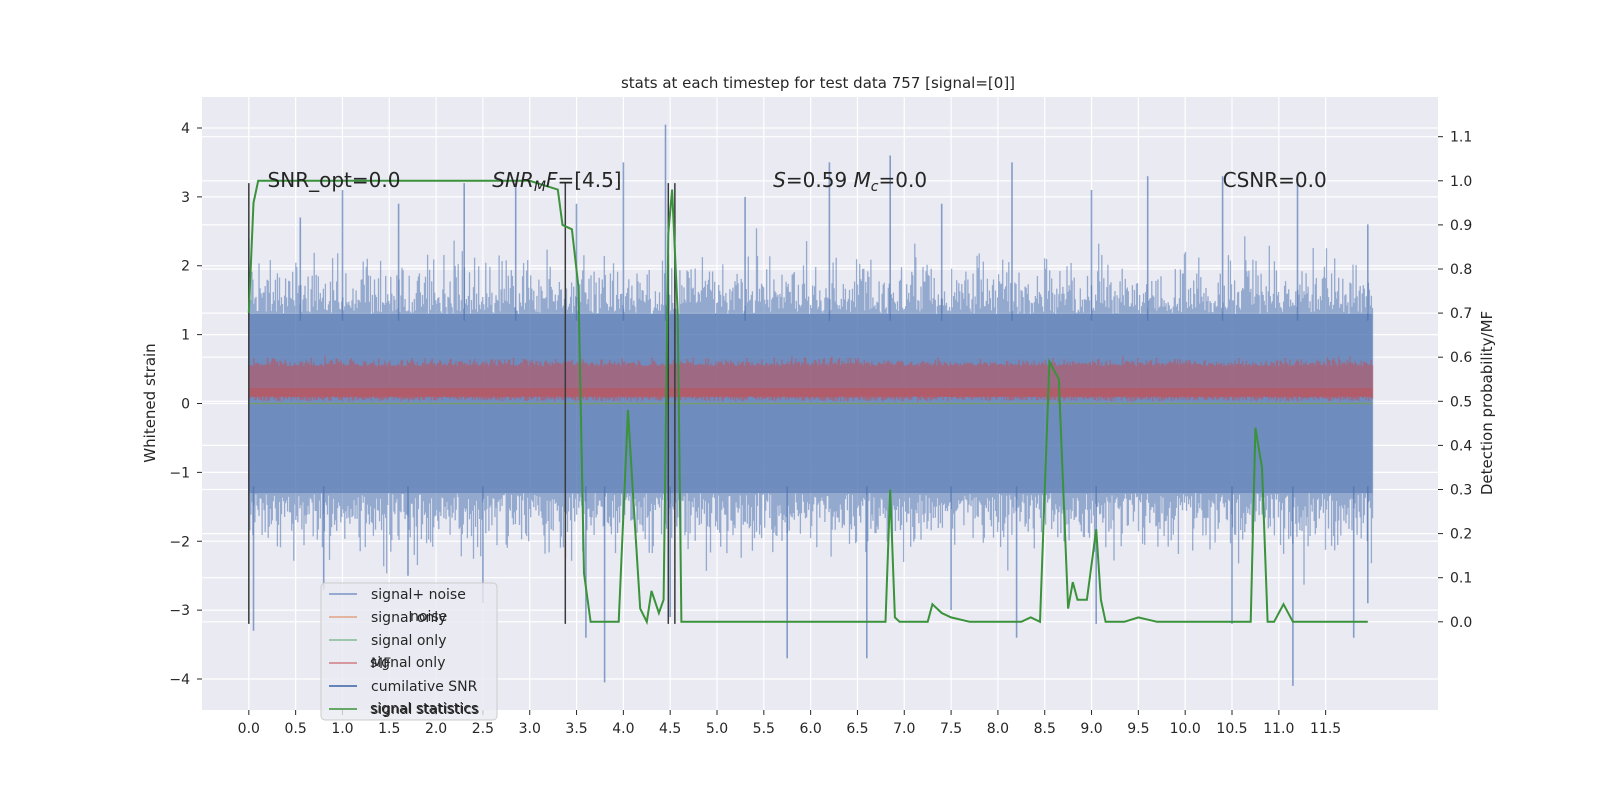 This screenshot has width=1600, height=800. I want to click on x-tick-label: 8.5, so click(1045, 729).